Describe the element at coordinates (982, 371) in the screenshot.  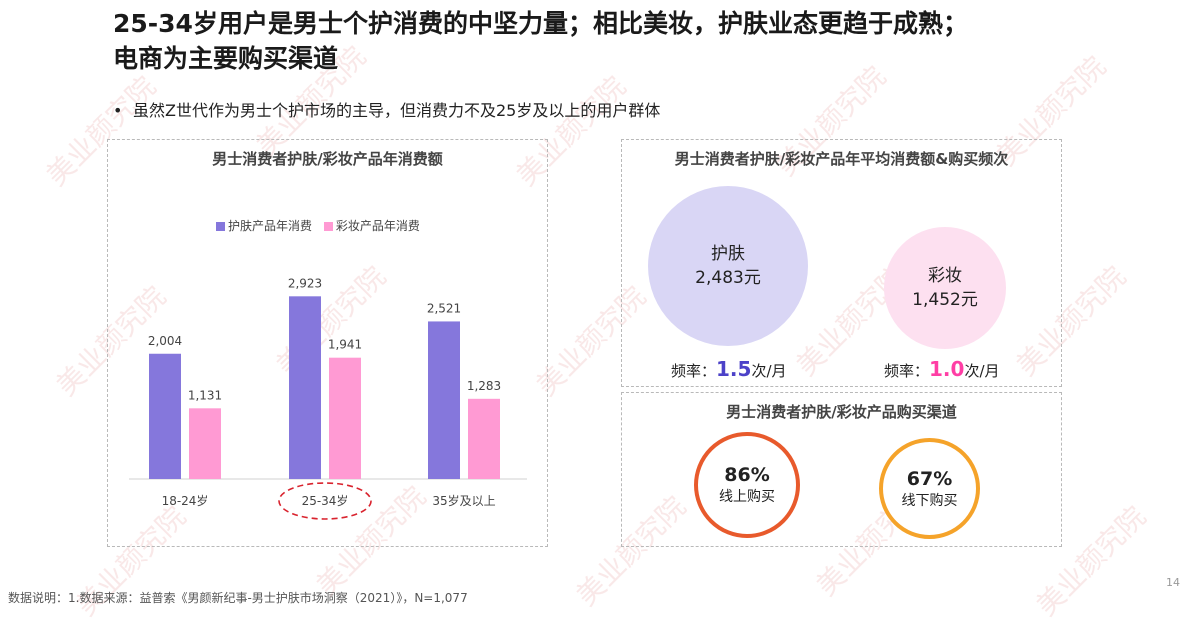
I see `makeup-frequency-unit: 次/月` at that location.